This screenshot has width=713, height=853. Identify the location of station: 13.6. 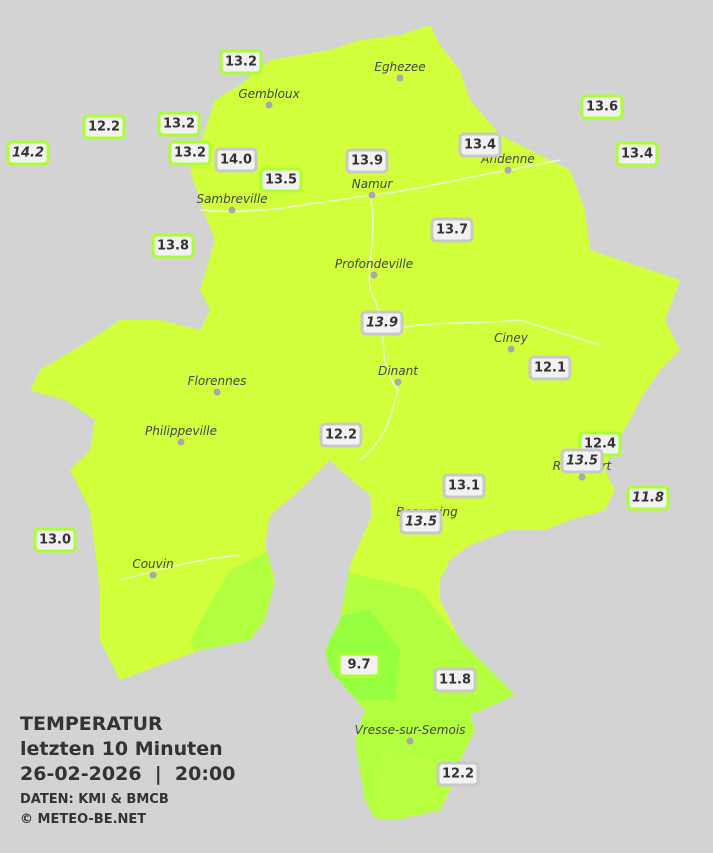
(602, 107).